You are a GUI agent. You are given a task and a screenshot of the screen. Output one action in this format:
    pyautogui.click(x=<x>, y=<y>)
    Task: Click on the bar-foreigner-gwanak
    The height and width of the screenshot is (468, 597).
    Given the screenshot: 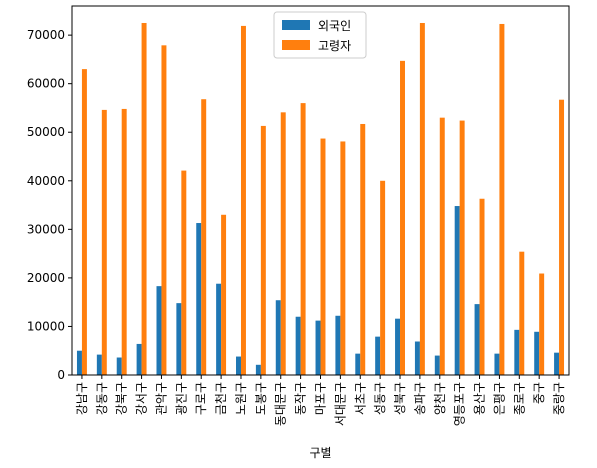 What is the action you would take?
    pyautogui.click(x=159, y=330)
    